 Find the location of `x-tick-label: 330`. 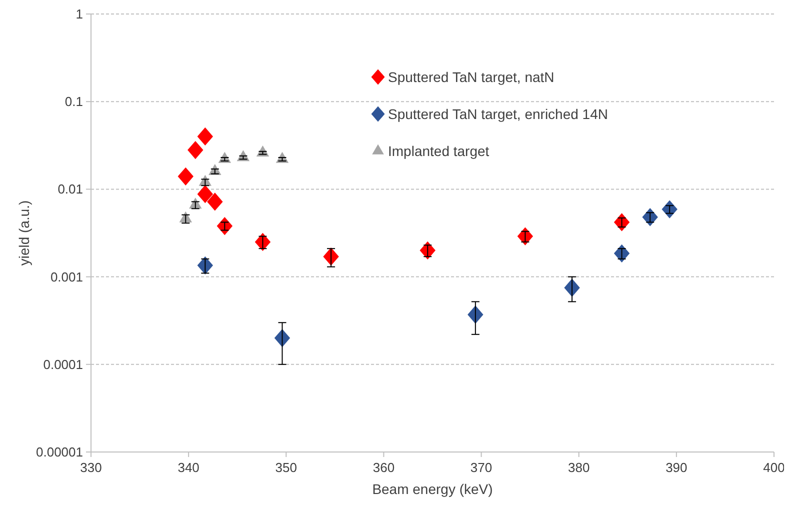

x-tick-label: 330 is located at coordinates (91, 467).